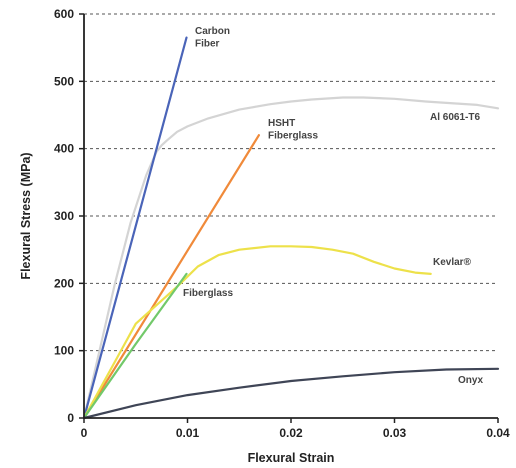 This screenshot has width=516, height=468. I want to click on series-label-al-6061-t6: Al 6061-T6, so click(455, 117).